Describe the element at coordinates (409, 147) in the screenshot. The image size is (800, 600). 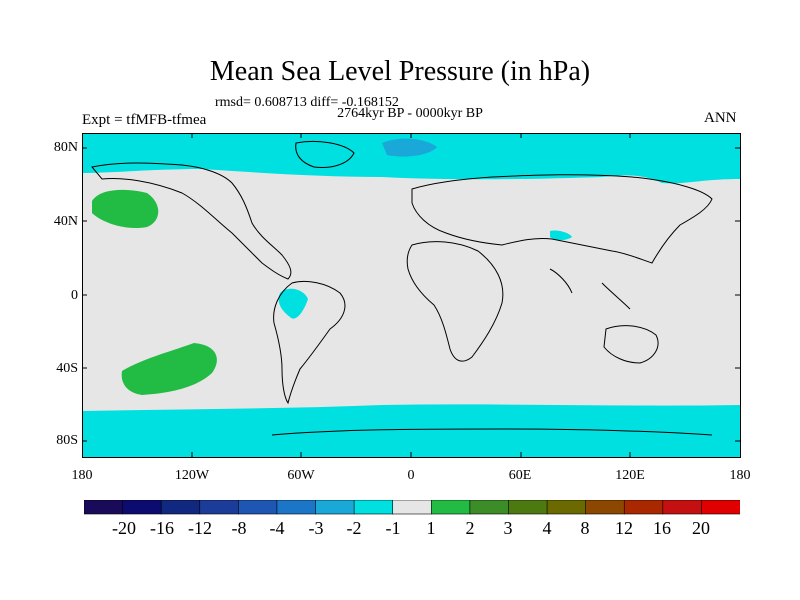
I see `greenland-negative-region` at that location.